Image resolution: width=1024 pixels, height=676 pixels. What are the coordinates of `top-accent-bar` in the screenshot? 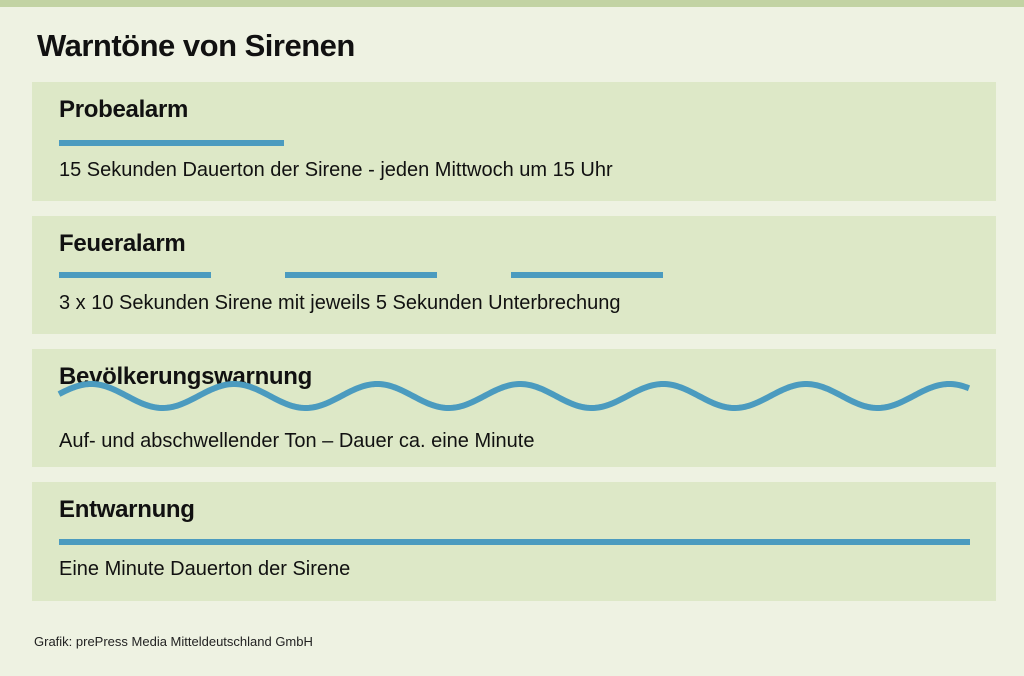 It's located at (512, 3).